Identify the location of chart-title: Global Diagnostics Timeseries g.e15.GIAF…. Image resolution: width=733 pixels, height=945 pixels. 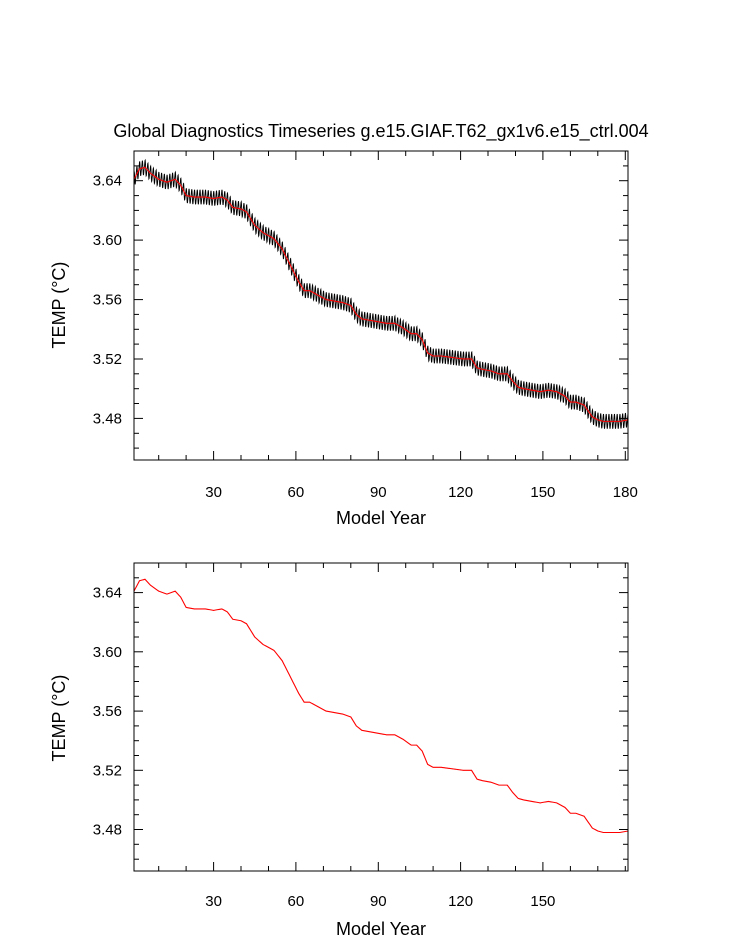
(380, 131).